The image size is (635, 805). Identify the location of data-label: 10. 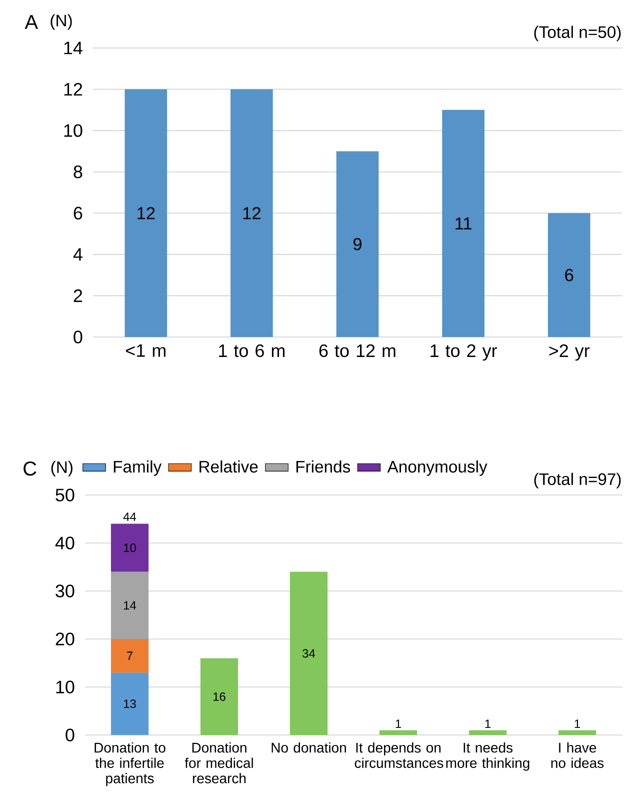
(130, 548).